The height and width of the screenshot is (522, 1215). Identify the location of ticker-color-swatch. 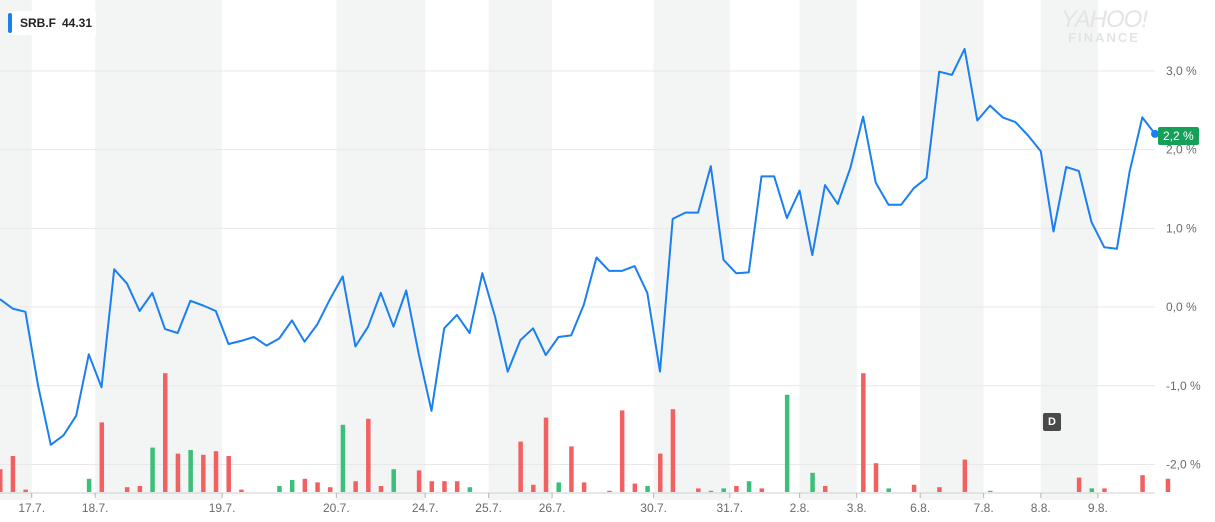
(10, 23).